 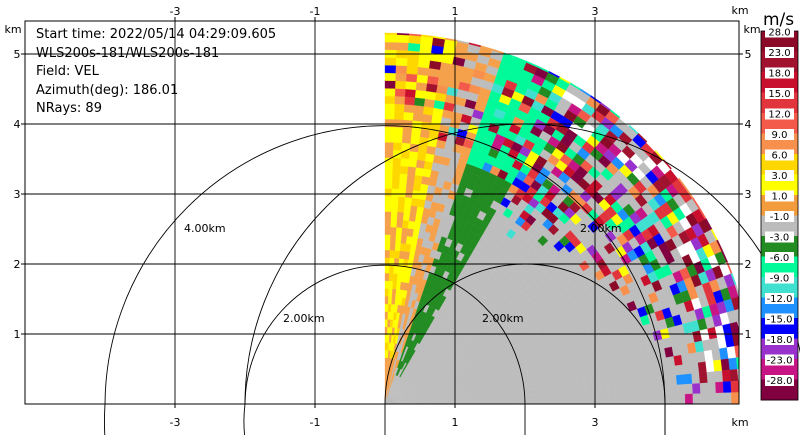 What do you see at coordinates (455, 11) in the screenshot?
I see `x-tick-label-top: 1` at bounding box center [455, 11].